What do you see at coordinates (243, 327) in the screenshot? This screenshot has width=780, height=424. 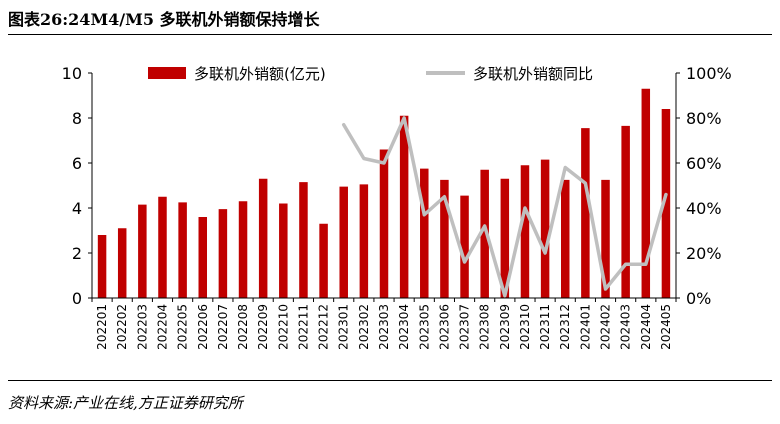 I see `x-tick-label: 202208` at bounding box center [243, 327].